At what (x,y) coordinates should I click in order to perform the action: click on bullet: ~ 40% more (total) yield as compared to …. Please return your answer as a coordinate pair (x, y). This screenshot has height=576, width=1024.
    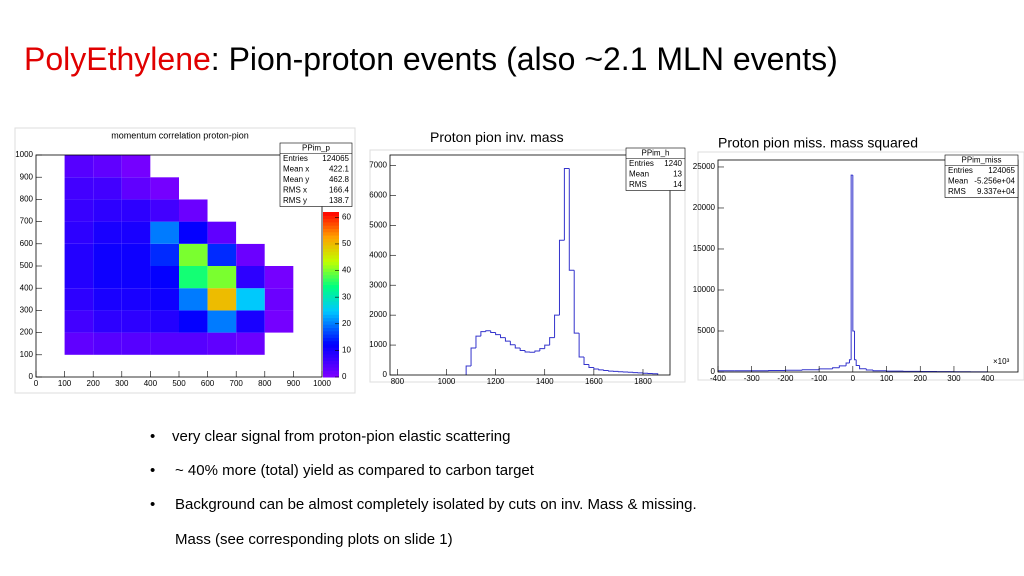
    Looking at the image, I should click on (355, 470).